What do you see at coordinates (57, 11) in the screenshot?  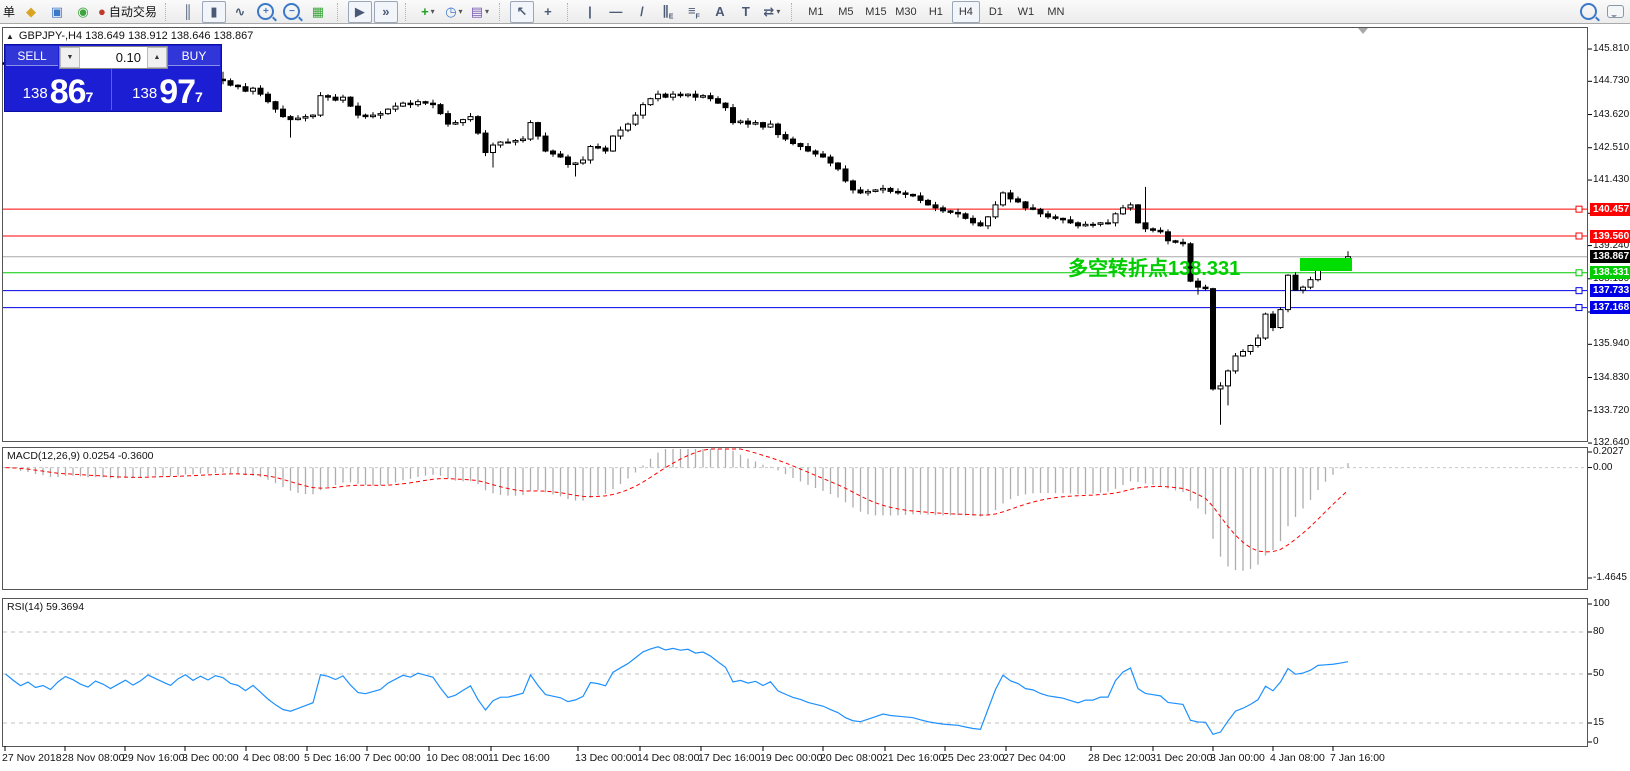 I see `terminal-icon: ▣` at bounding box center [57, 11].